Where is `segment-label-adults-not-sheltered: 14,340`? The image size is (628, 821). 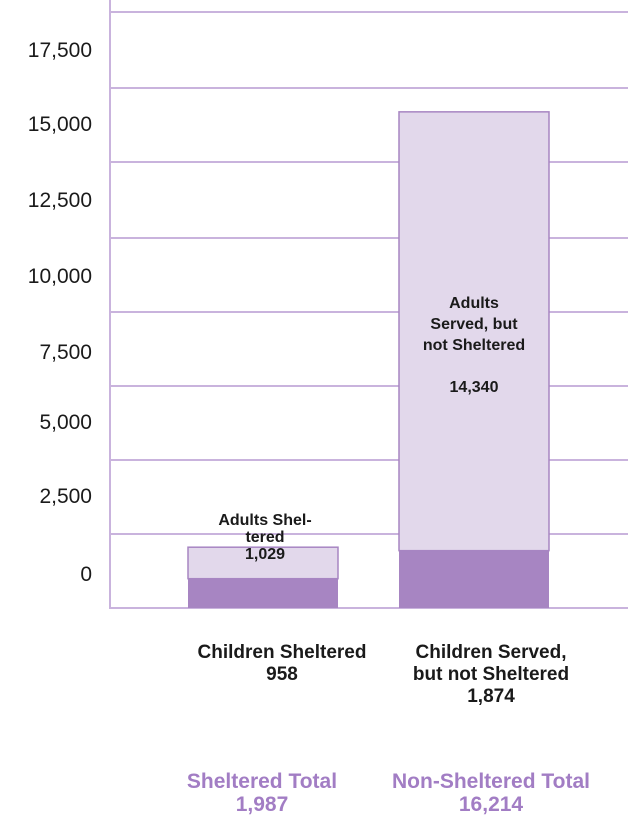 segment-label-adults-not-sheltered: 14,340 is located at coordinates (474, 387).